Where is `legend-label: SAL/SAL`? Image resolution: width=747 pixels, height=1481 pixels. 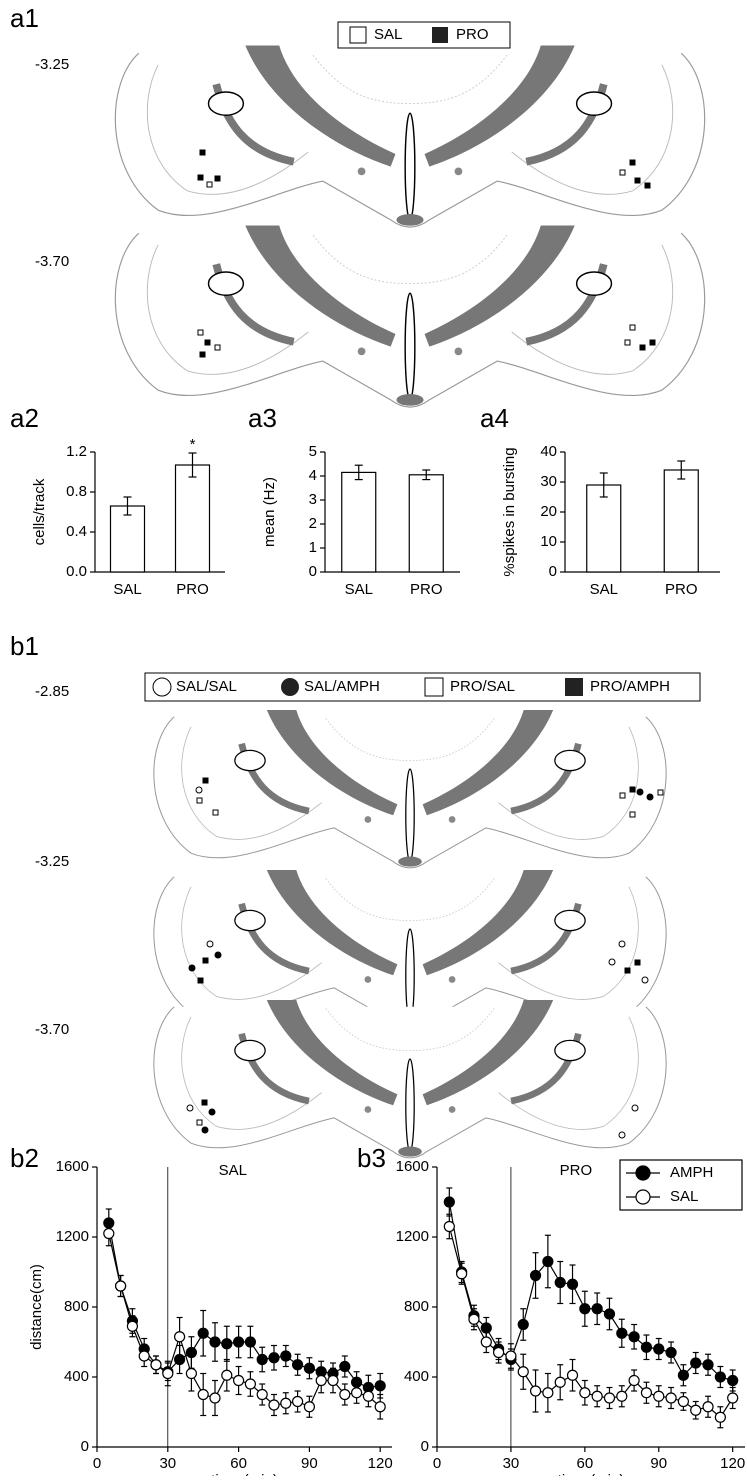
legend-label: SAL/SAL is located at coordinates (206, 686).